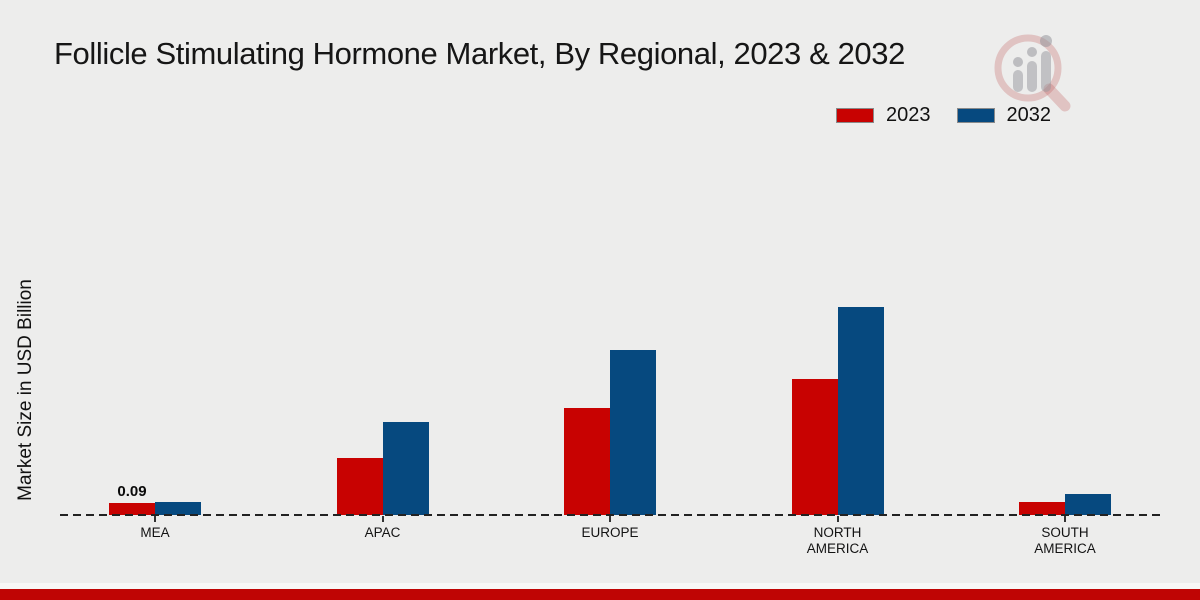 Image resolution: width=1200 pixels, height=600 pixels. I want to click on bar-value-label: 0.09, so click(132, 491).